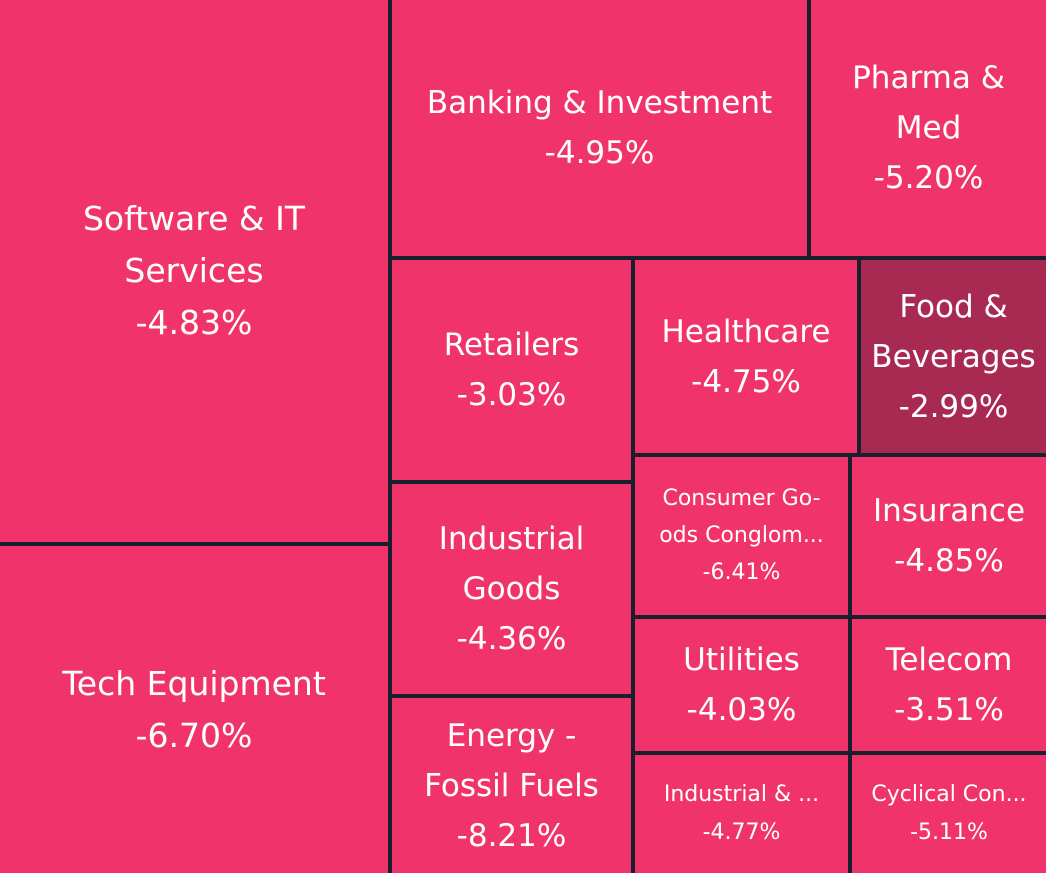 The image size is (1046, 873). I want to click on treemap-tile-consumer-goods-conglomerates: Consumer Go-ods Conglom... -6.41%, so click(741, 536).